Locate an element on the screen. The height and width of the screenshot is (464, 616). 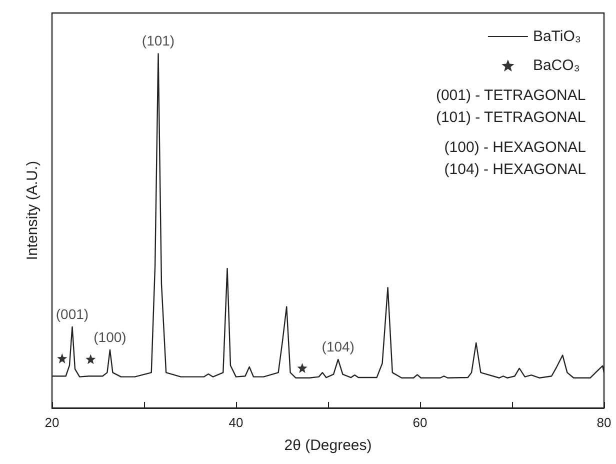
x-axis-title: 2θ (Degrees) is located at coordinates (328, 445).